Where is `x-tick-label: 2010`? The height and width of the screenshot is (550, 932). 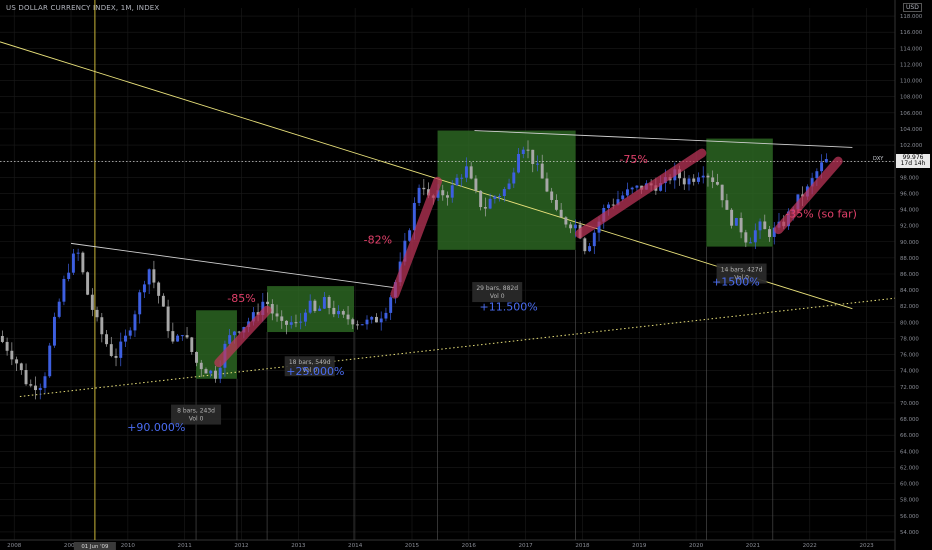 x-tick-label: 2010 is located at coordinates (128, 546).